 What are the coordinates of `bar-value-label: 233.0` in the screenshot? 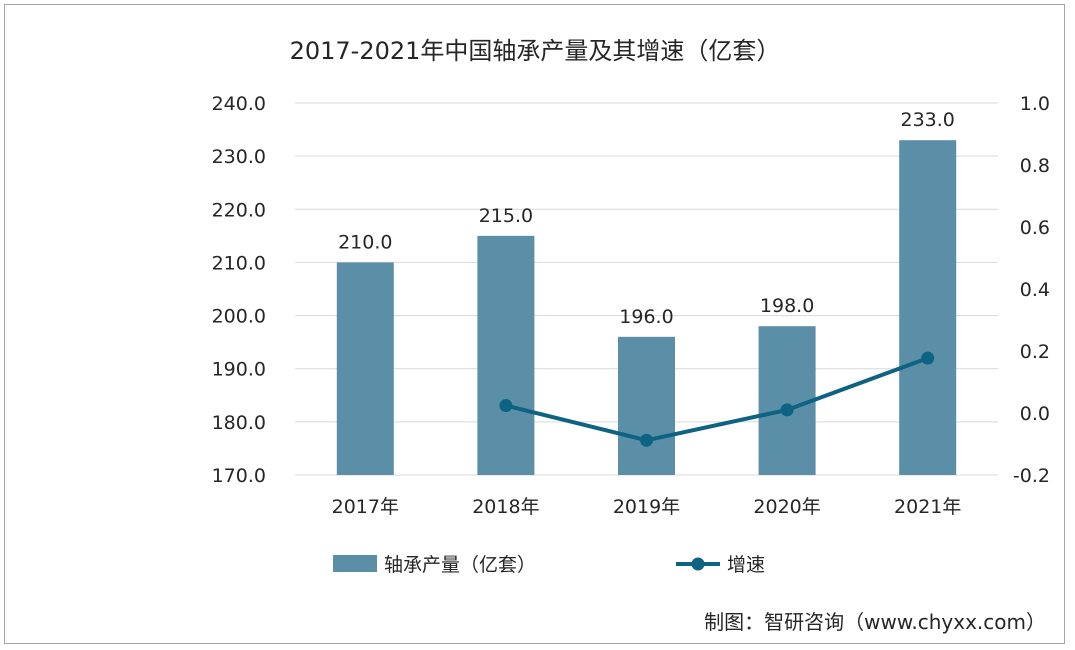 It's located at (927, 120).